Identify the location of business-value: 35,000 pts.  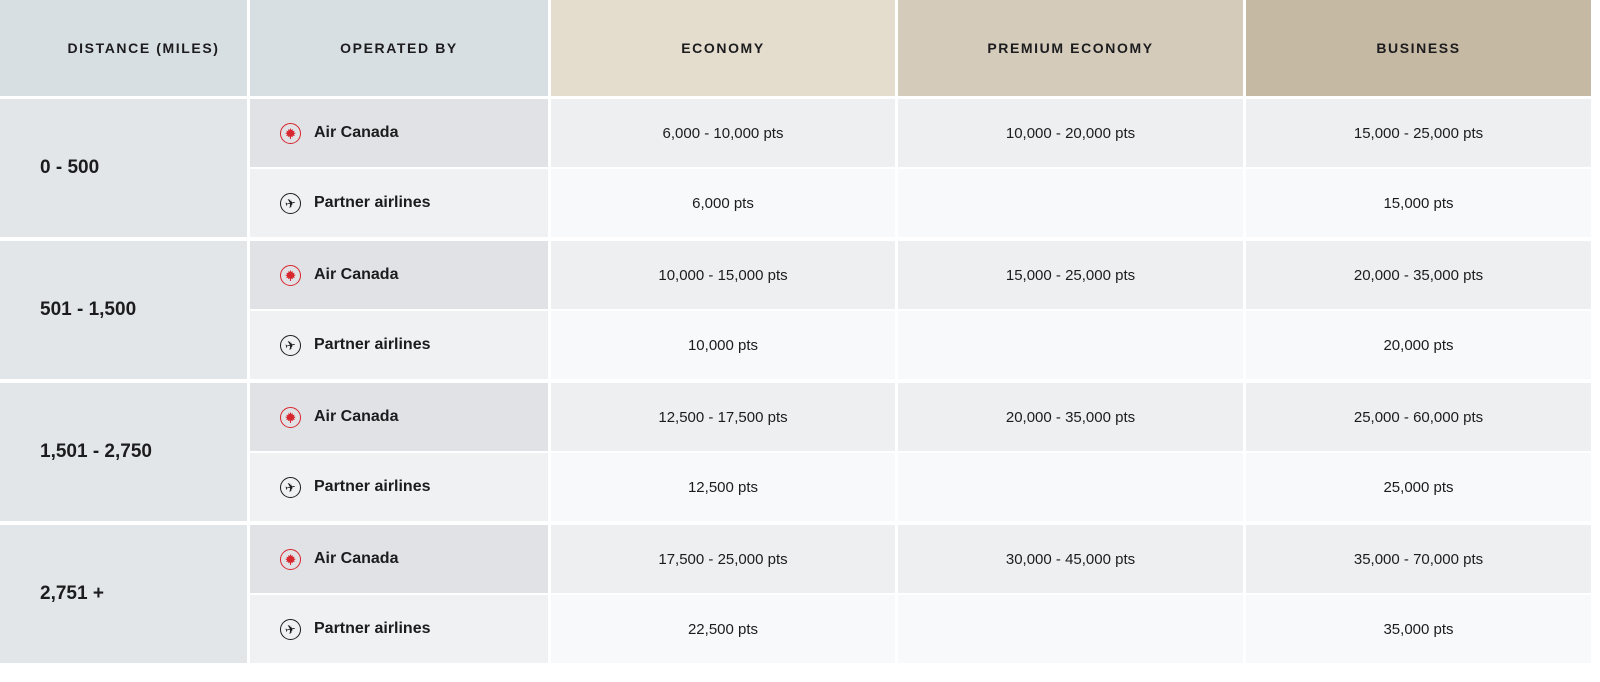
(1418, 629).